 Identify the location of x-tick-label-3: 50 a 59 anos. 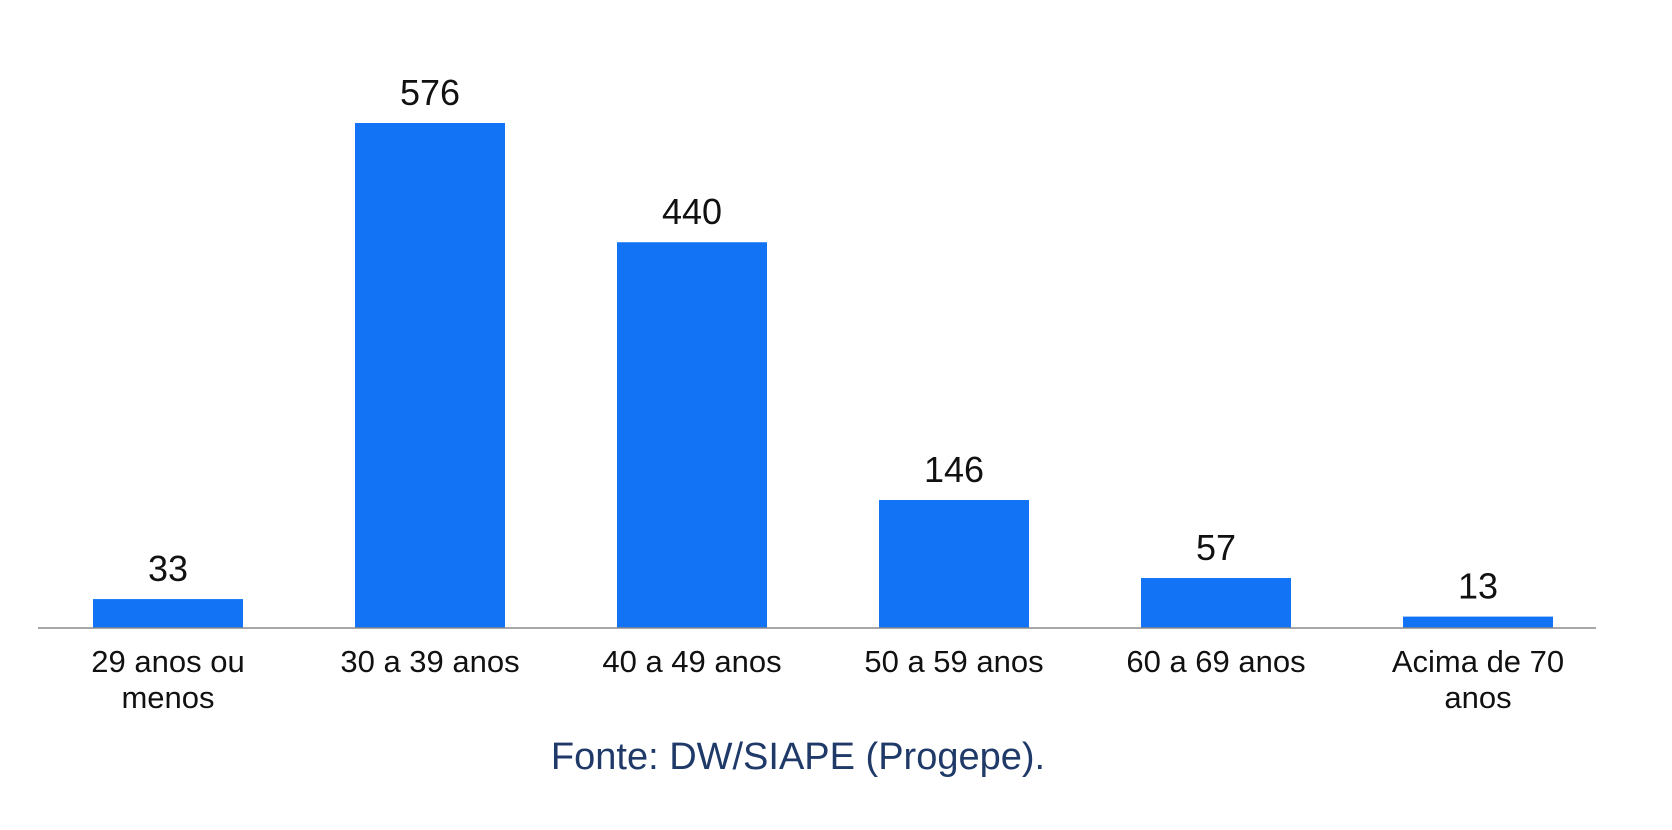
(953, 661).